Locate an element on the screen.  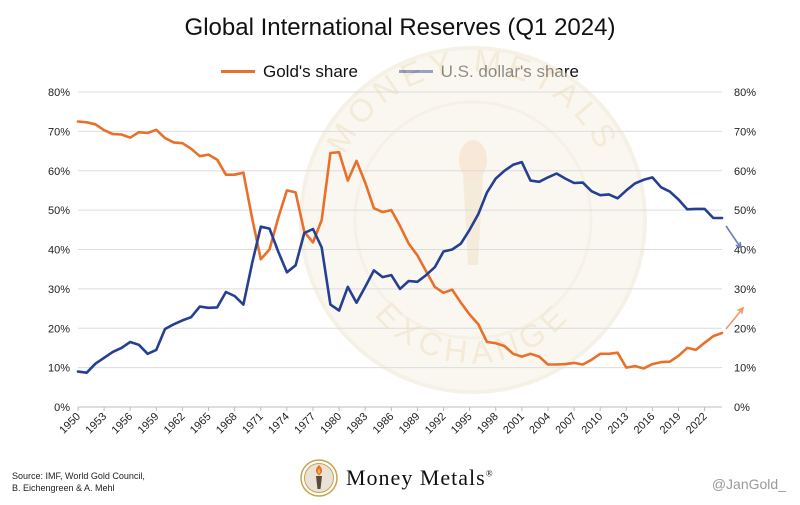
x-tick-label: 2007 is located at coordinates (566, 424).